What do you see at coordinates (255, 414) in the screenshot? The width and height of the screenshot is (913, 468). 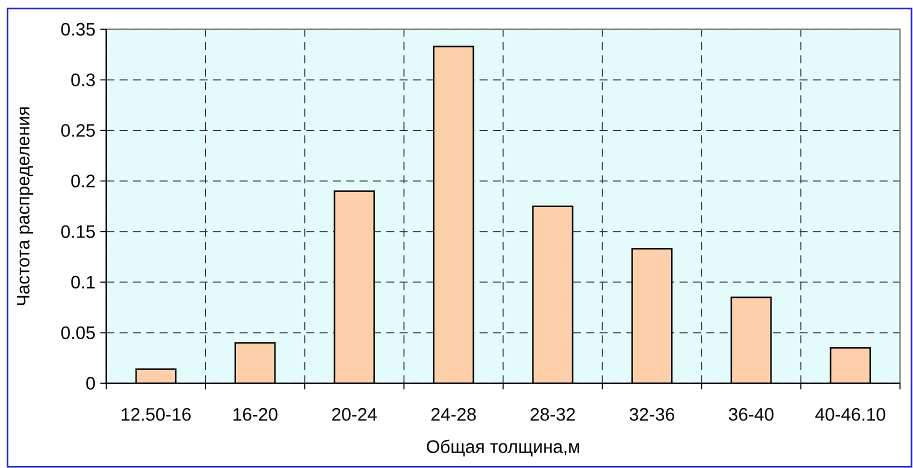 I see `x-tick-label: 16-20` at bounding box center [255, 414].